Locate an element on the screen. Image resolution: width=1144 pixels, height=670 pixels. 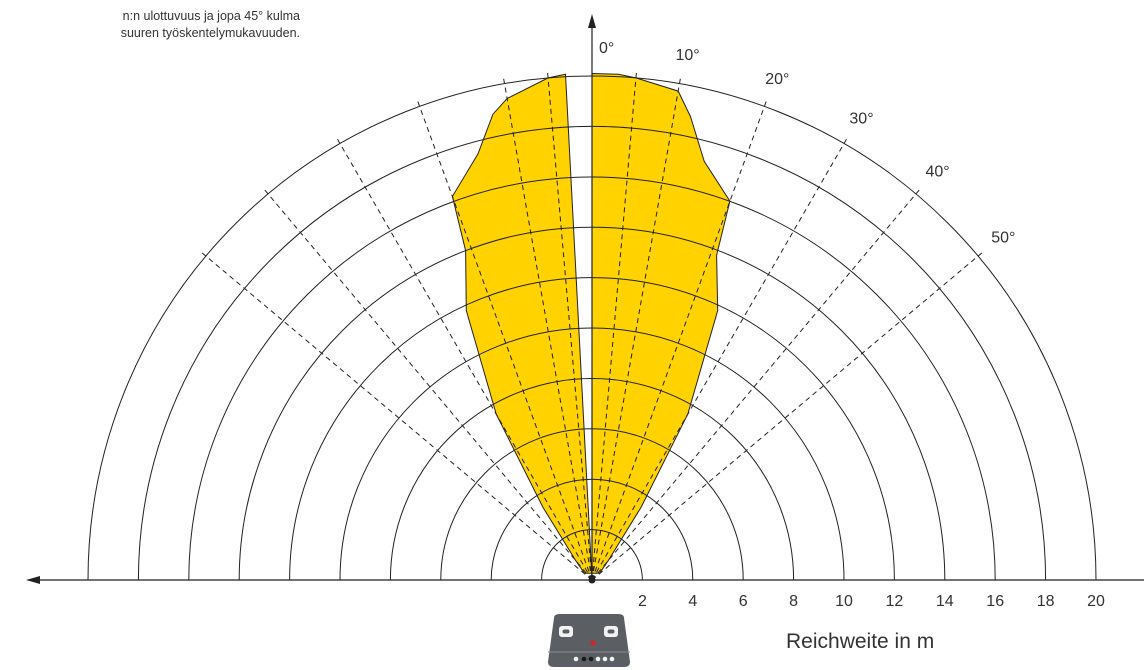
angle-label: 0° is located at coordinates (606, 48).